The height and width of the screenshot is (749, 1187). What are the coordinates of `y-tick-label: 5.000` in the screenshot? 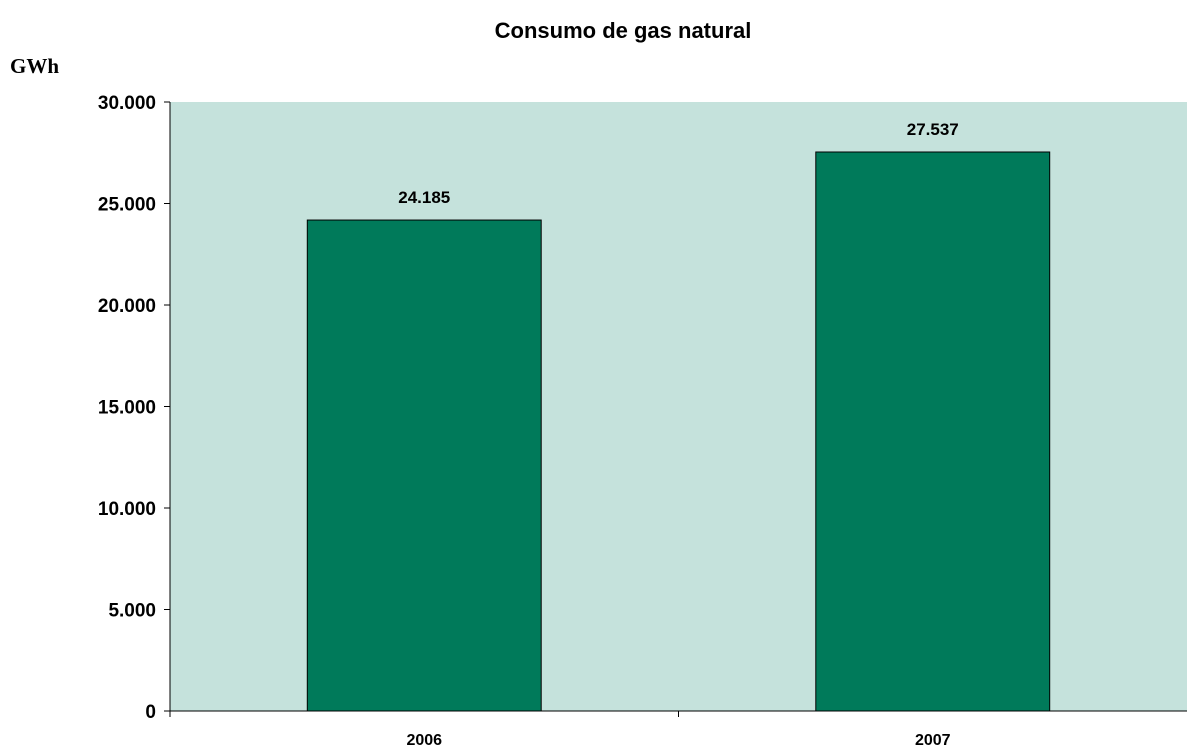 It's located at (132, 611).